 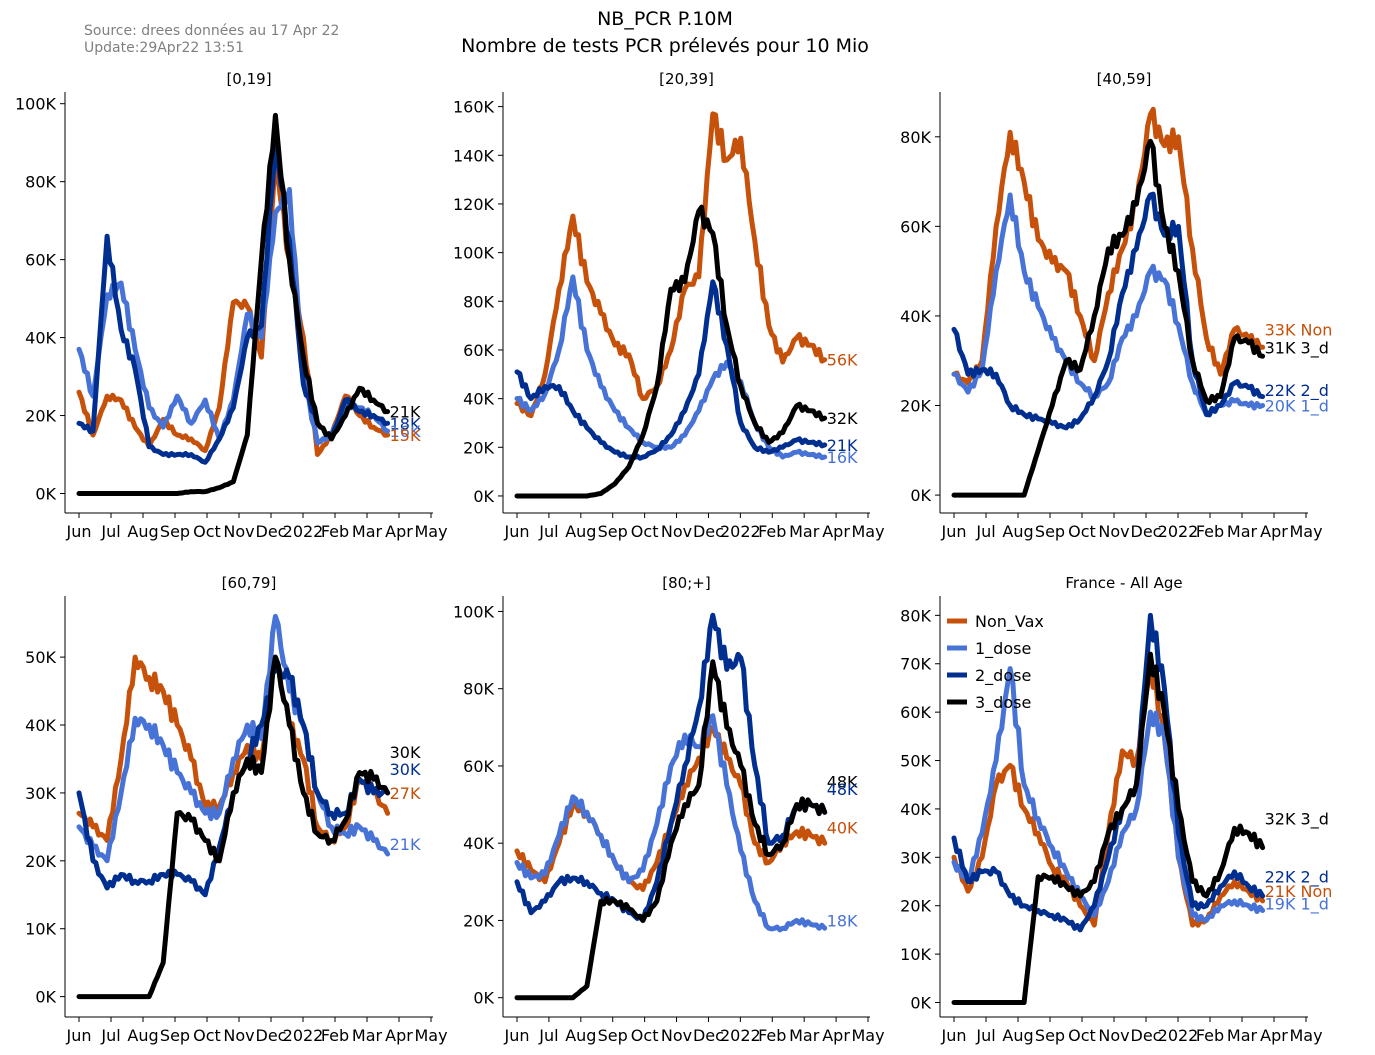 What do you see at coordinates (1123, 583) in the screenshot?
I see `panel-title: France - All Age` at bounding box center [1123, 583].